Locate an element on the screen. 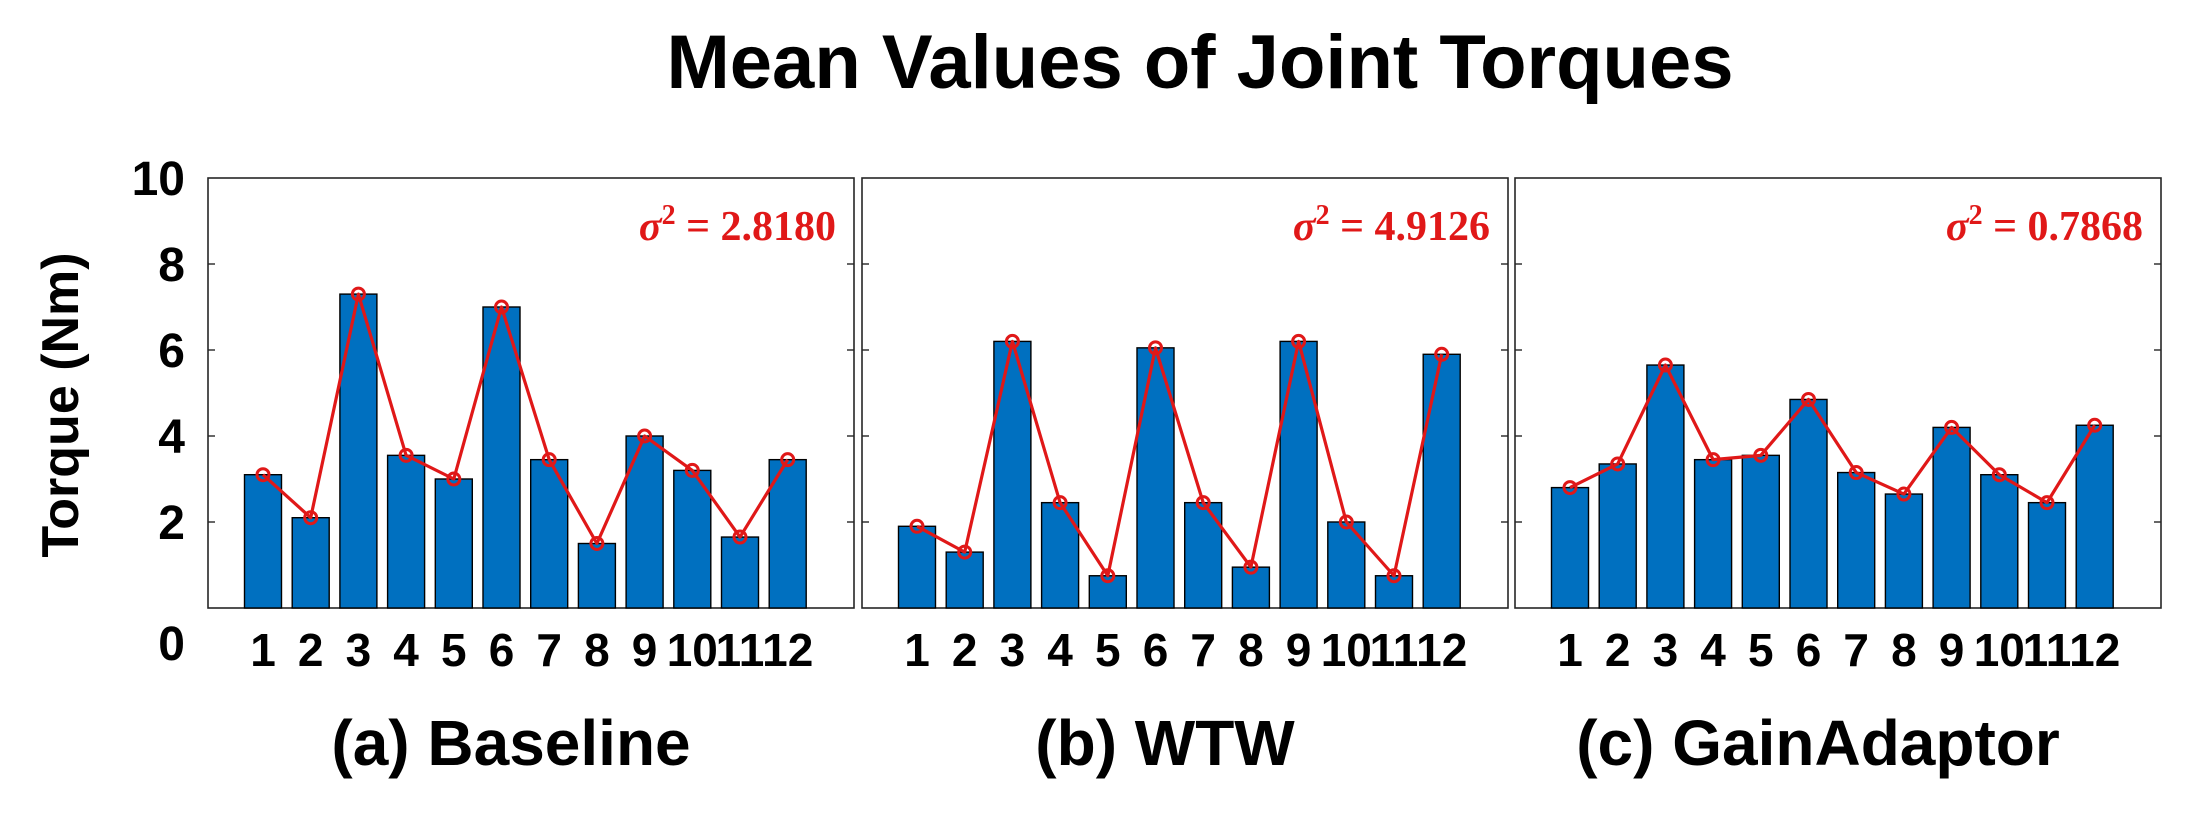 The width and height of the screenshot is (2209, 820). variance-value: = 0.7868 is located at coordinates (2063, 227).